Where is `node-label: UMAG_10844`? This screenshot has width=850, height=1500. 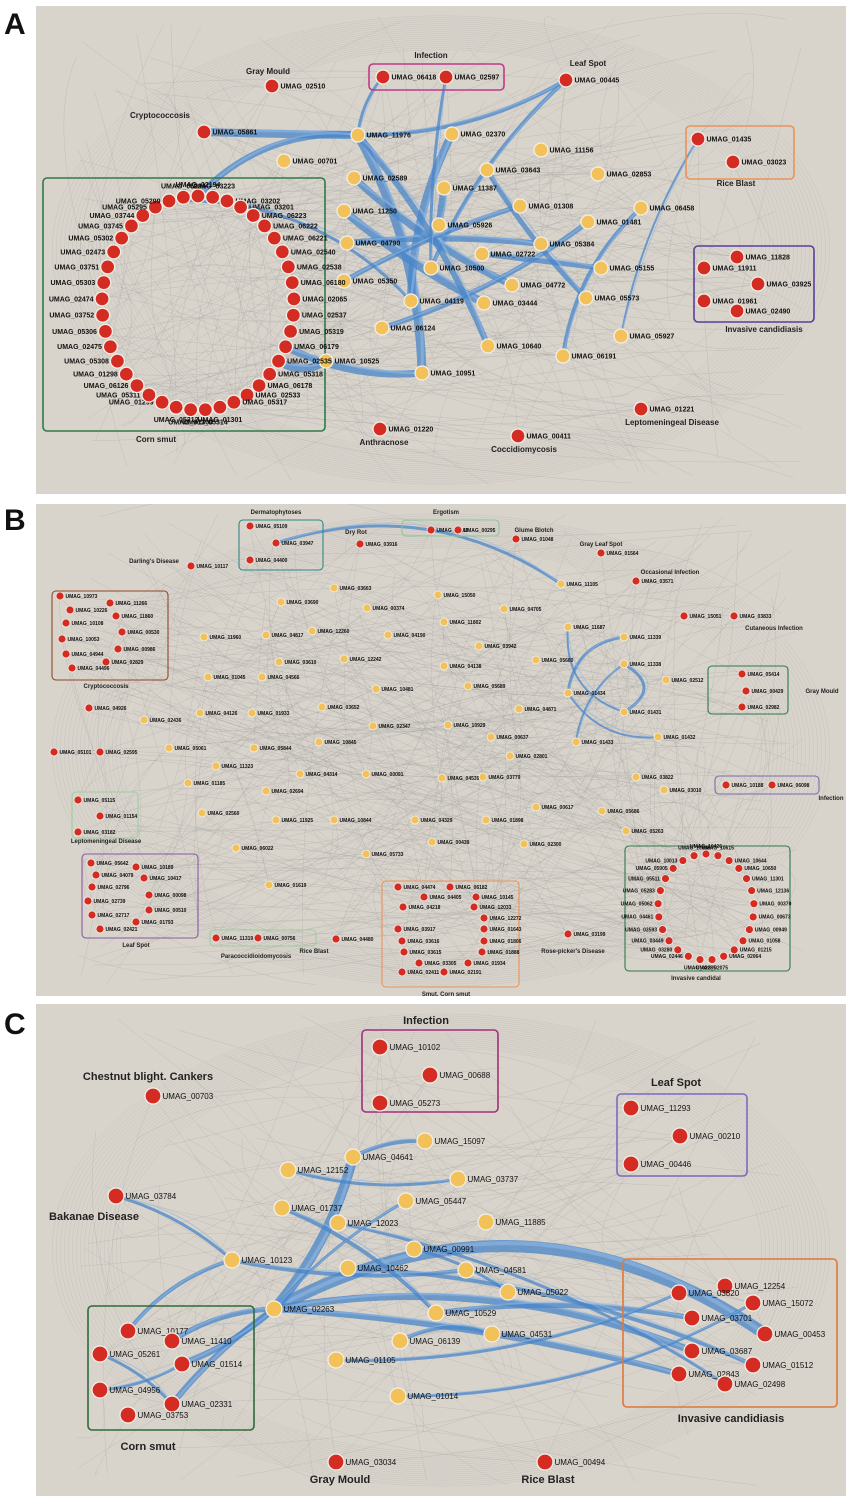 node-label: UMAG_10844 is located at coordinates (356, 821).